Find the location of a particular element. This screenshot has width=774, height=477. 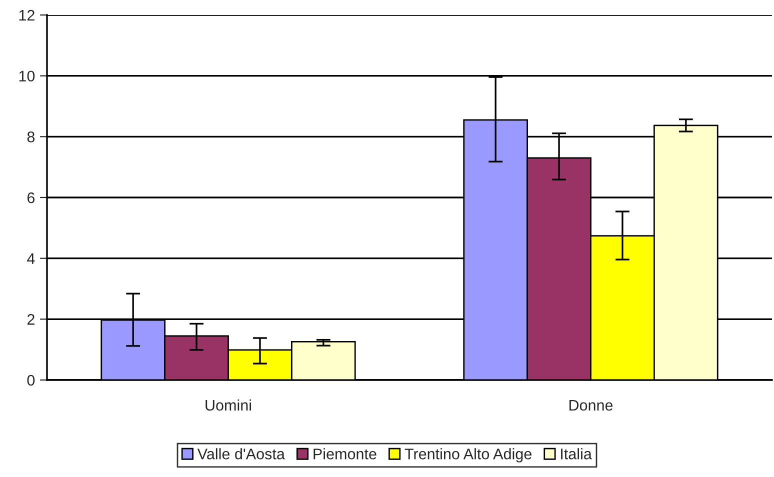

y-tick-label: 12 is located at coordinates (26, 15).